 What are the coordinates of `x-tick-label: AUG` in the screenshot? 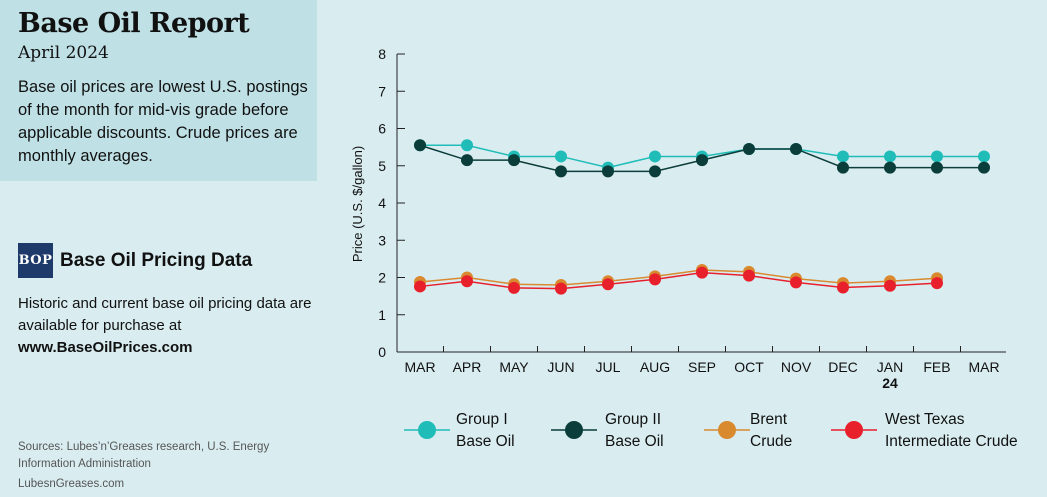 It's located at (655, 367).